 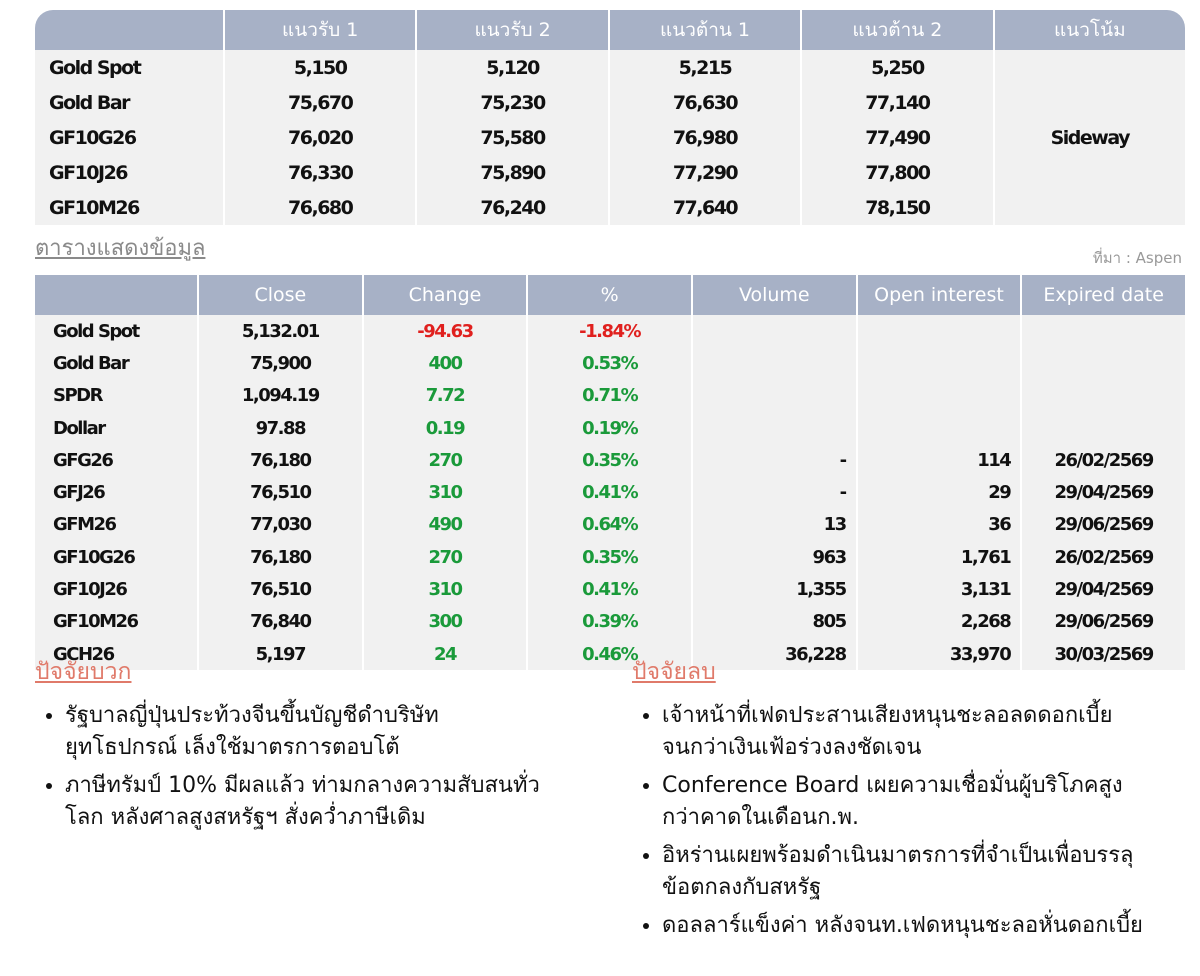 I want to click on cell: 76,840, so click(x=280, y=621).